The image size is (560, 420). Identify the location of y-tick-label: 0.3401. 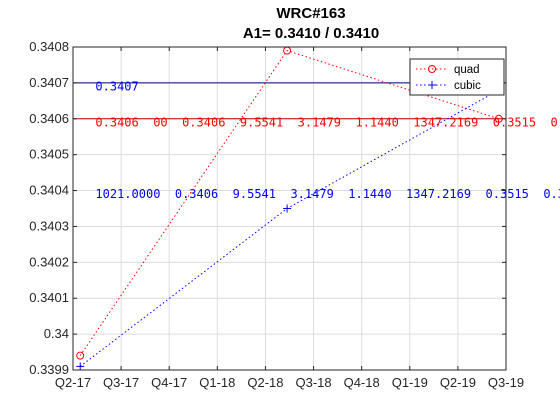
(49, 297).